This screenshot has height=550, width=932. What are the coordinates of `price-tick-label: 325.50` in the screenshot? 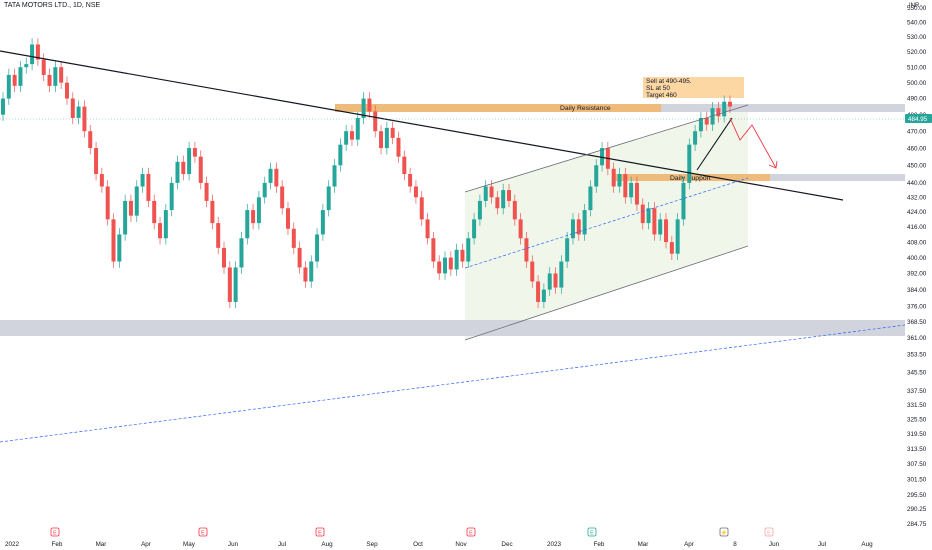 It's located at (917, 419).